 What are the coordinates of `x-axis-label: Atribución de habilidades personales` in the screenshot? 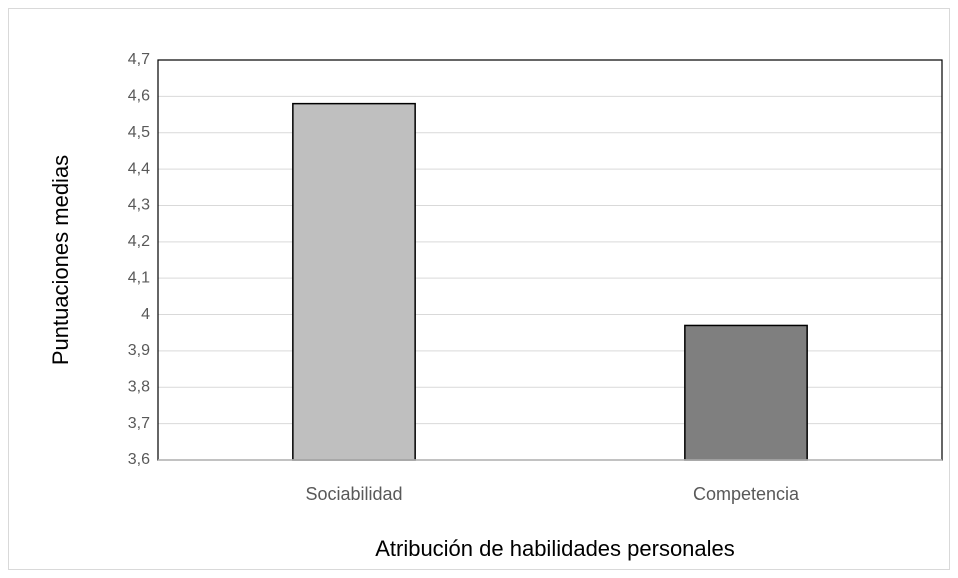 It's located at (555, 548).